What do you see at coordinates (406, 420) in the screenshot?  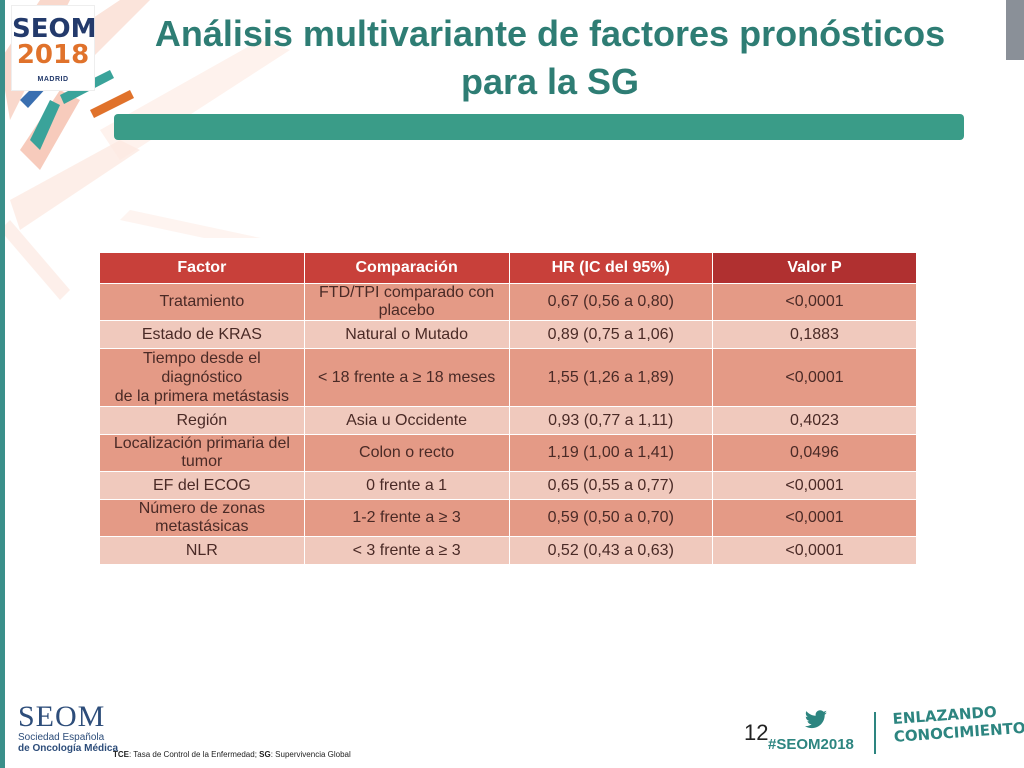 I see `cell-comparacion: Asia u Occidente` at bounding box center [406, 420].